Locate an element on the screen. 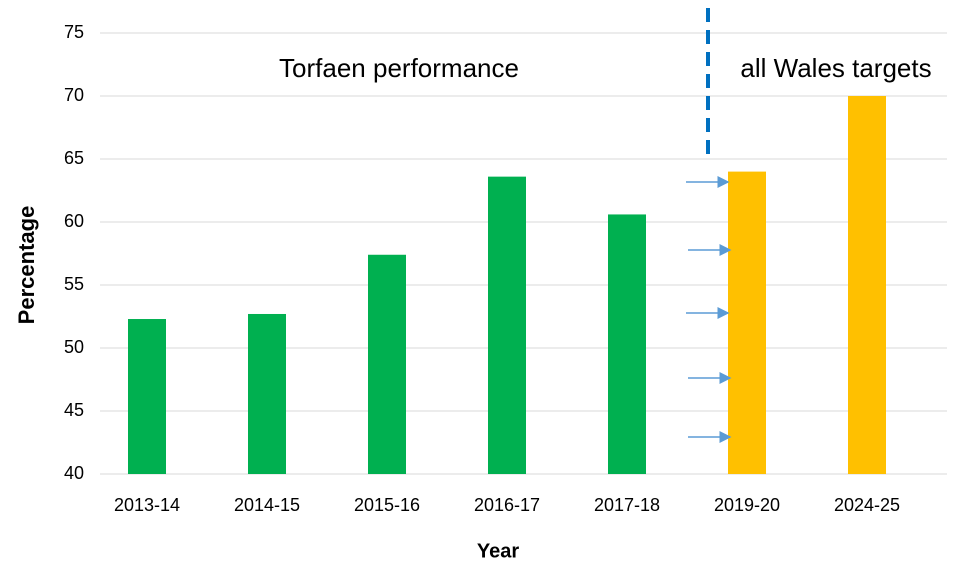 The image size is (963, 570). y-tick-label: 75 is located at coordinates (74, 32).